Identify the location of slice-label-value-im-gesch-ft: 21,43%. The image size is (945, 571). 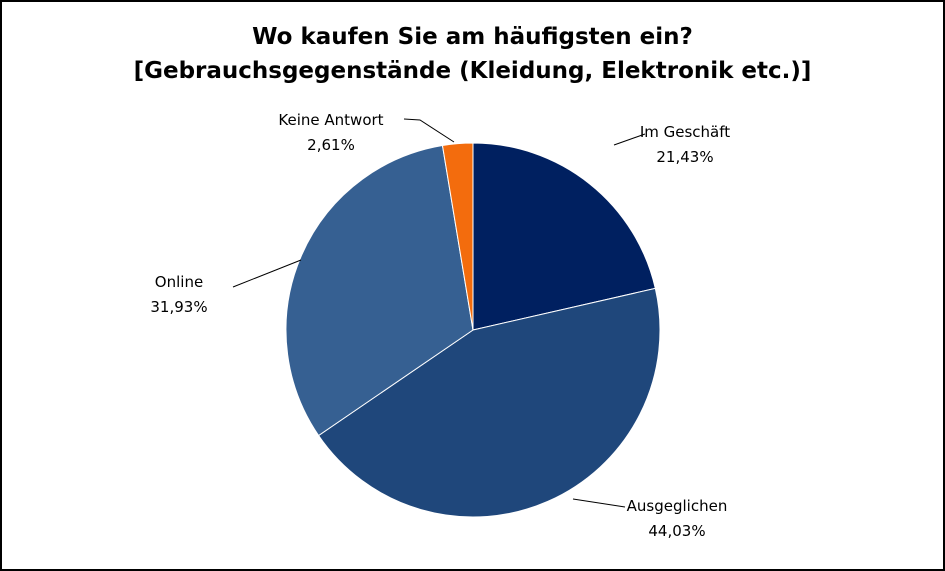
(684, 157).